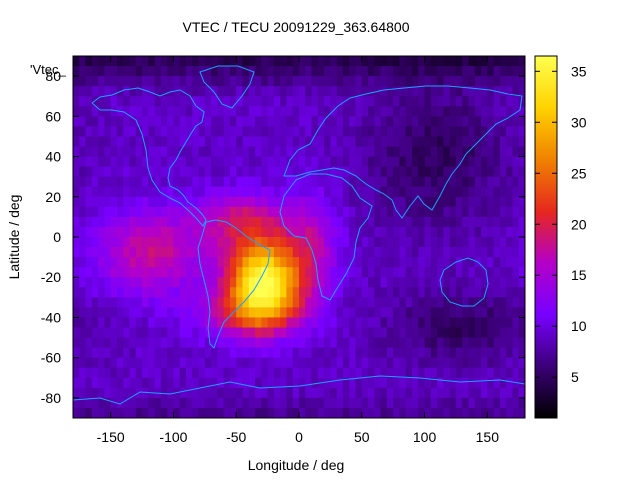 The width and height of the screenshot is (640, 480). Describe the element at coordinates (14, 237) in the screenshot. I see `y-axis-label: Latitude / deg` at that location.